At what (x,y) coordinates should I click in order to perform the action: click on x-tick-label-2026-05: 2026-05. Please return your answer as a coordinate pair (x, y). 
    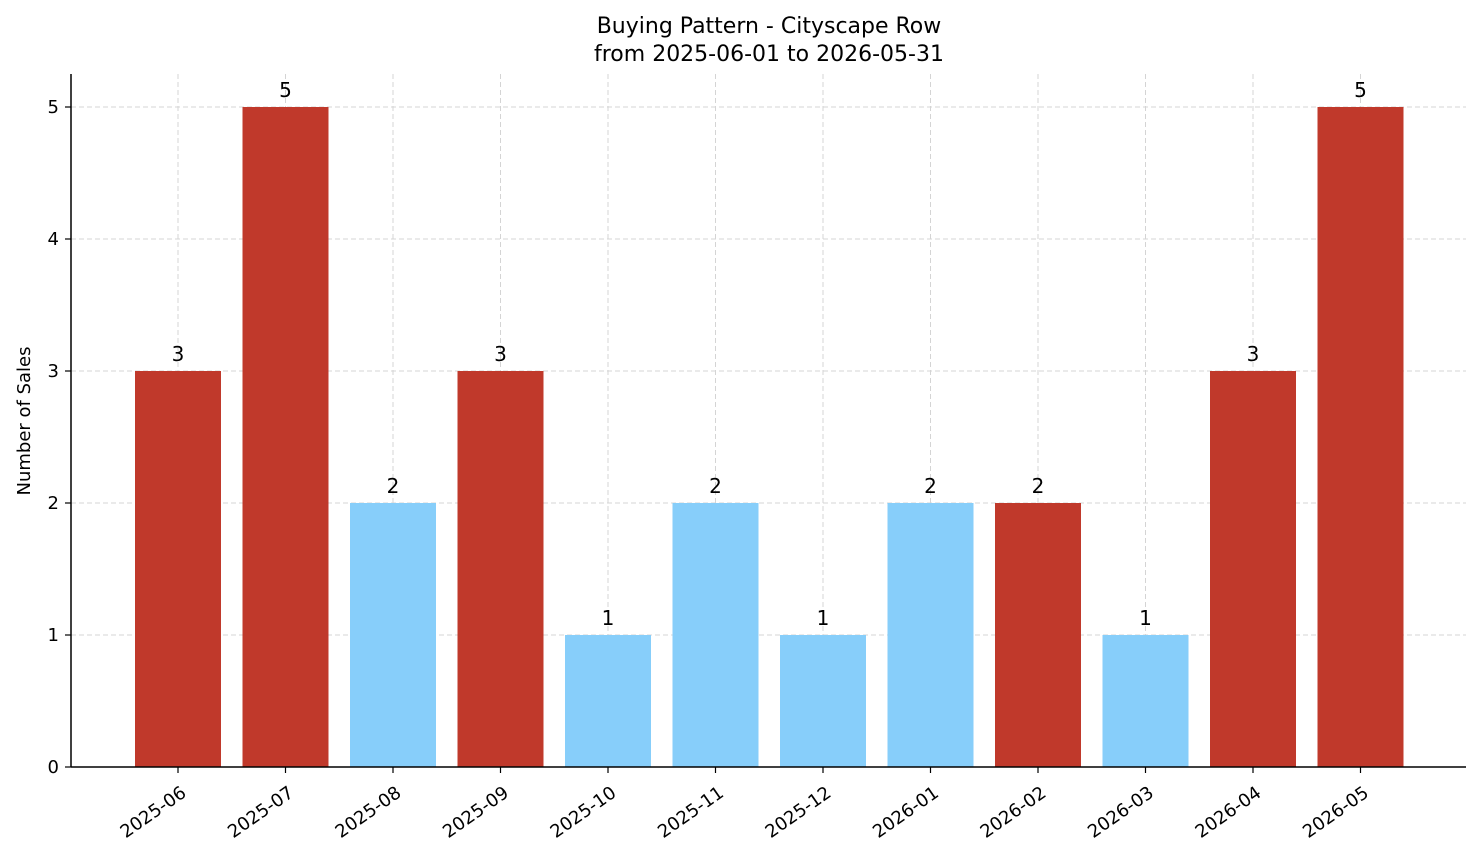
    Looking at the image, I should click on (1336, 812).